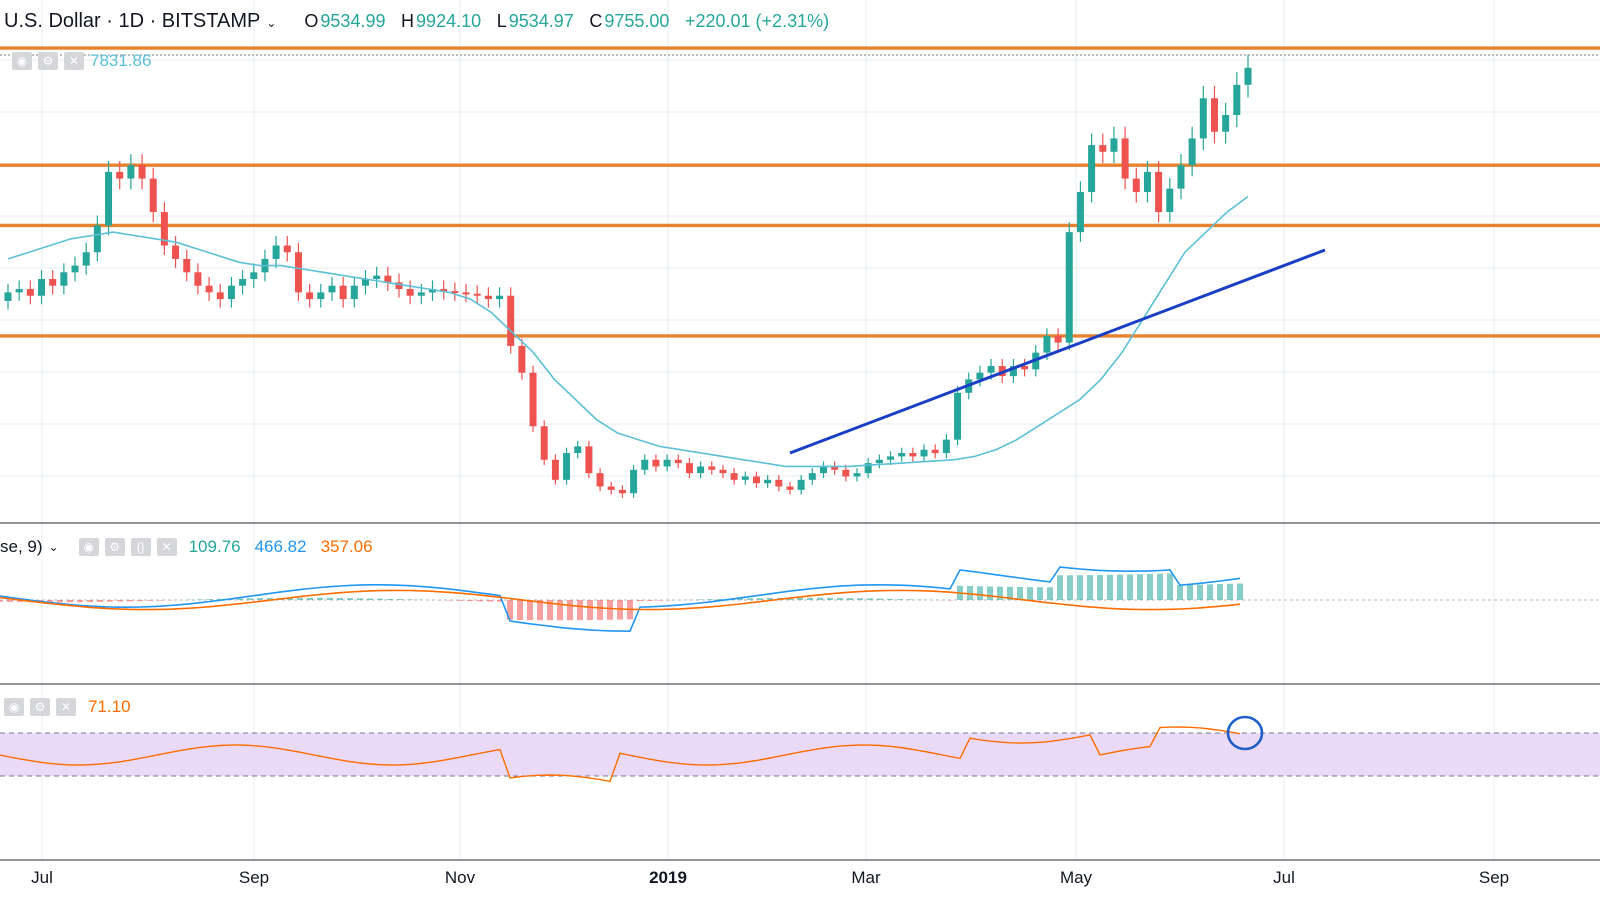 The height and width of the screenshot is (900, 1600). I want to click on macd-signal-line, so click(620, 600).